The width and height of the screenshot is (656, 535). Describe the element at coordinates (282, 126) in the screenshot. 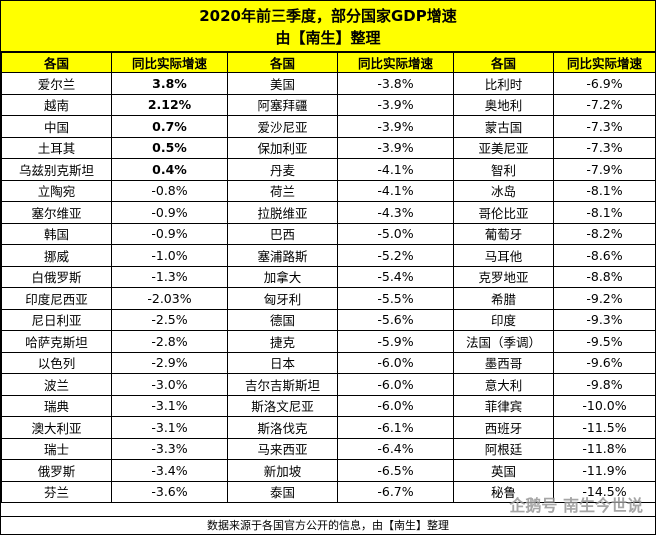

I see `country-cell: 爱沙尼亚` at that location.